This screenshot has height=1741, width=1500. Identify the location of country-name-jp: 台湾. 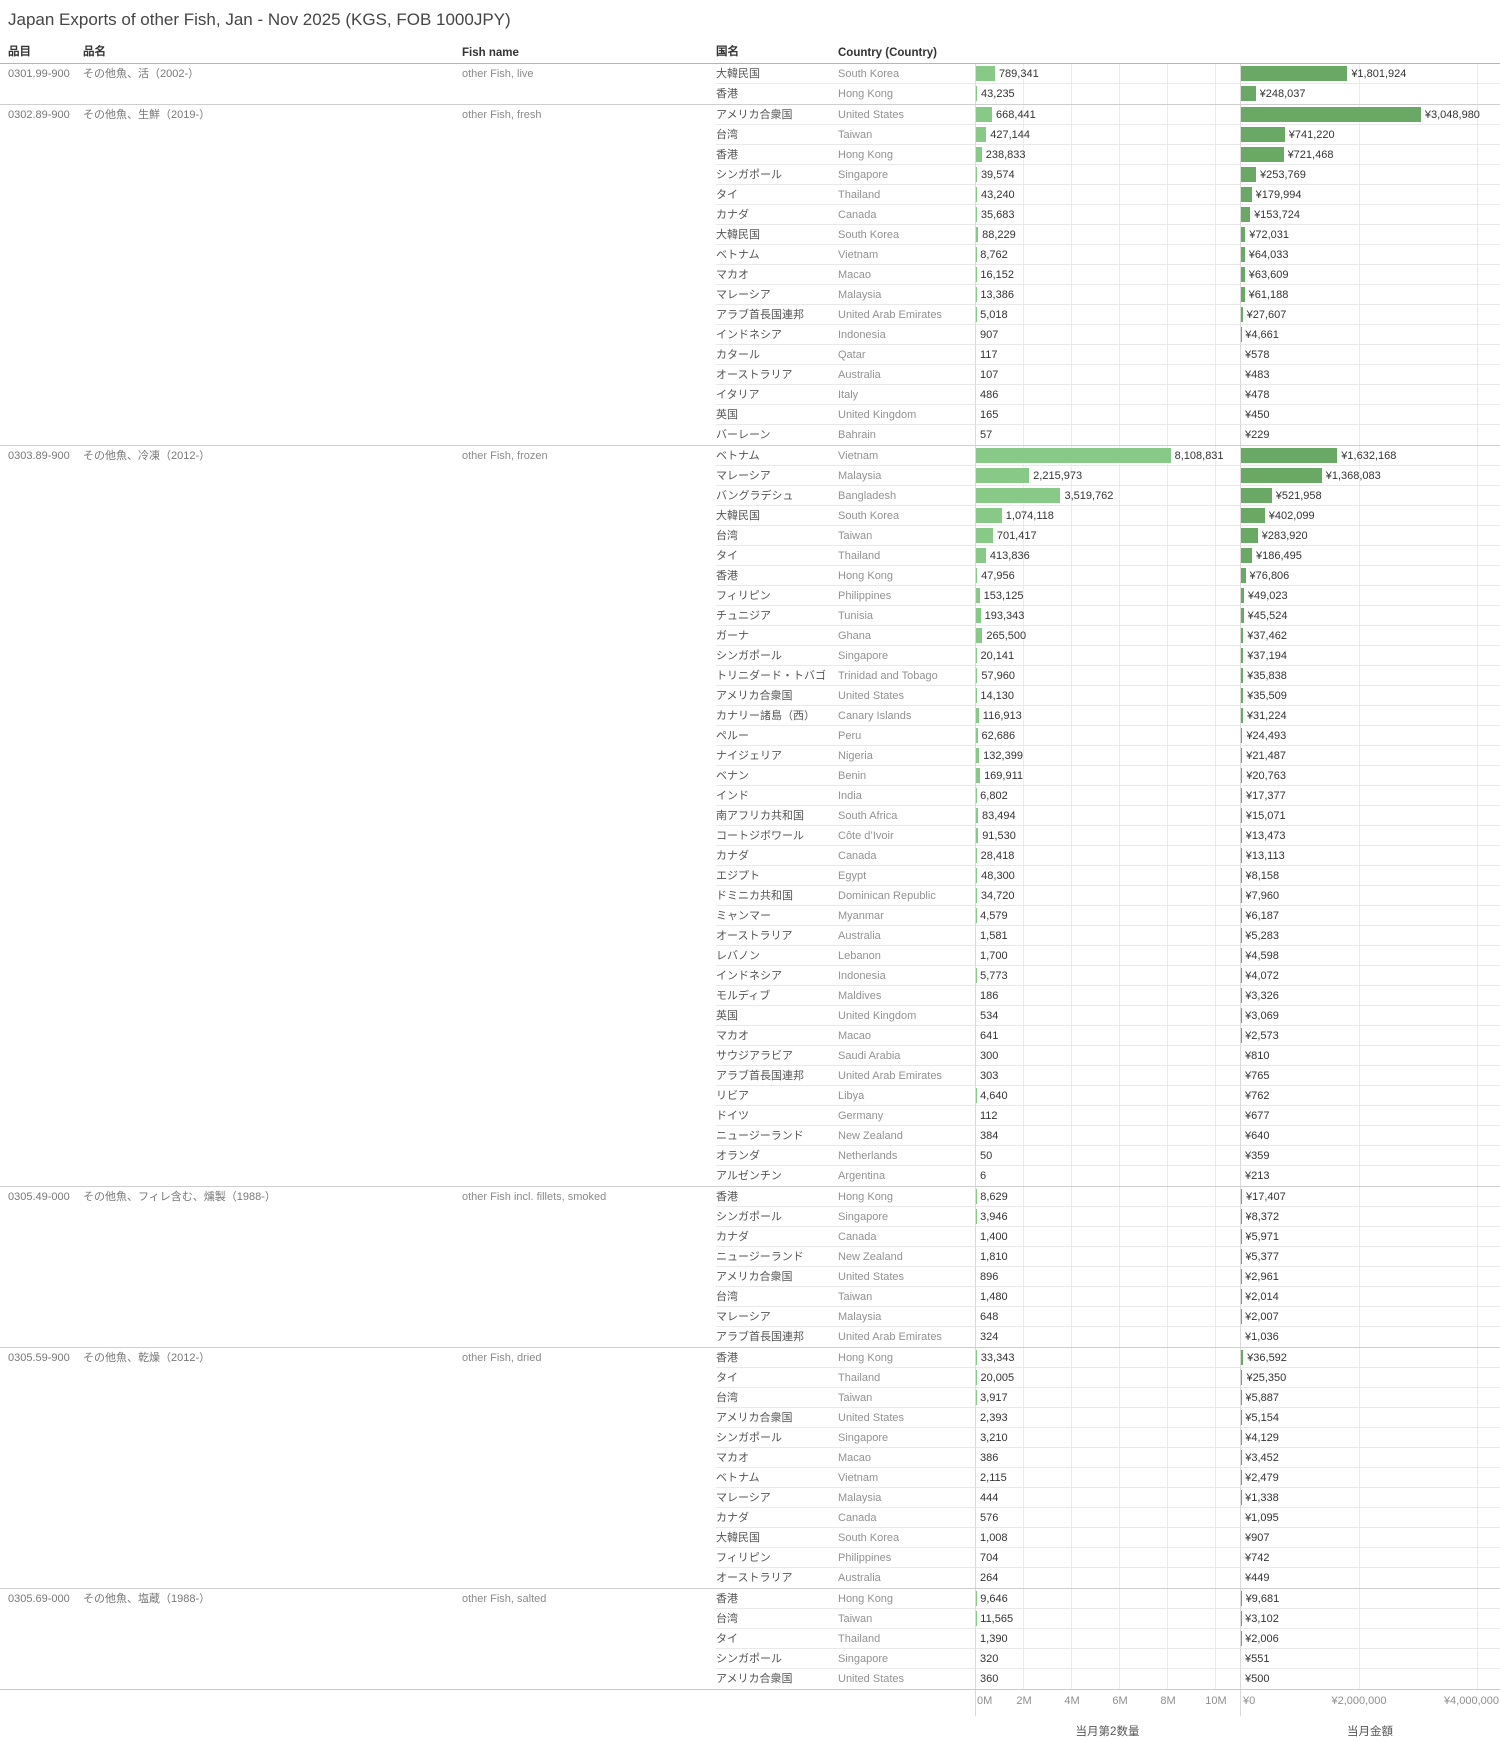
(777, 536).